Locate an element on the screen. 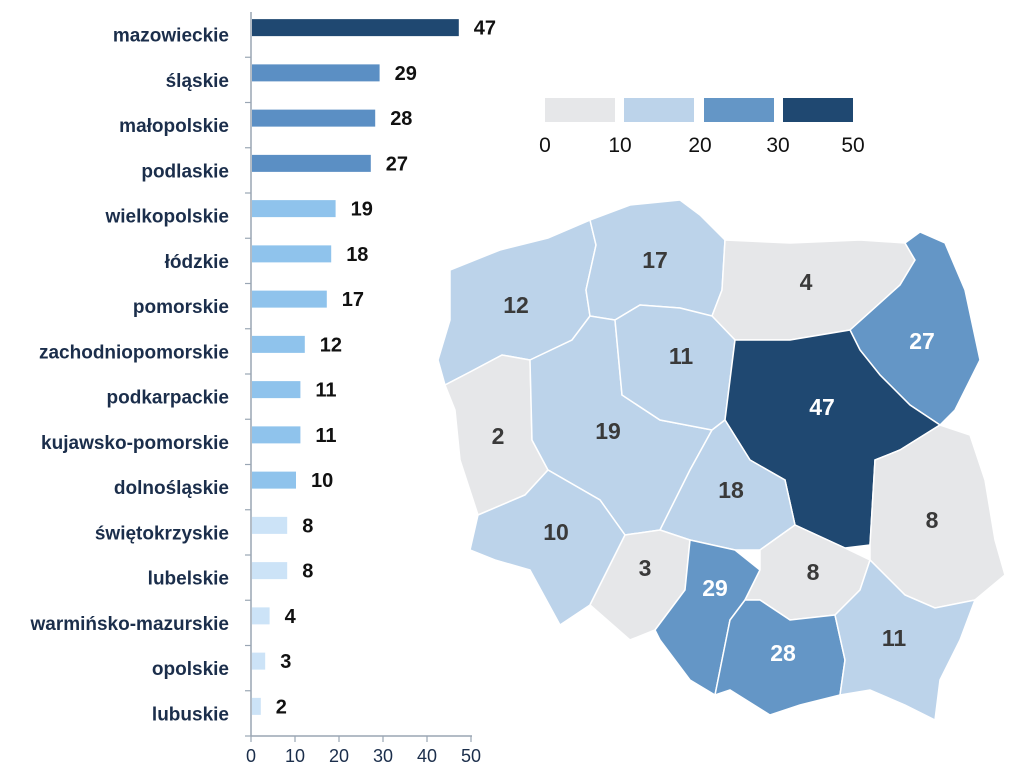  data-label: 4 is located at coordinates (291, 617).